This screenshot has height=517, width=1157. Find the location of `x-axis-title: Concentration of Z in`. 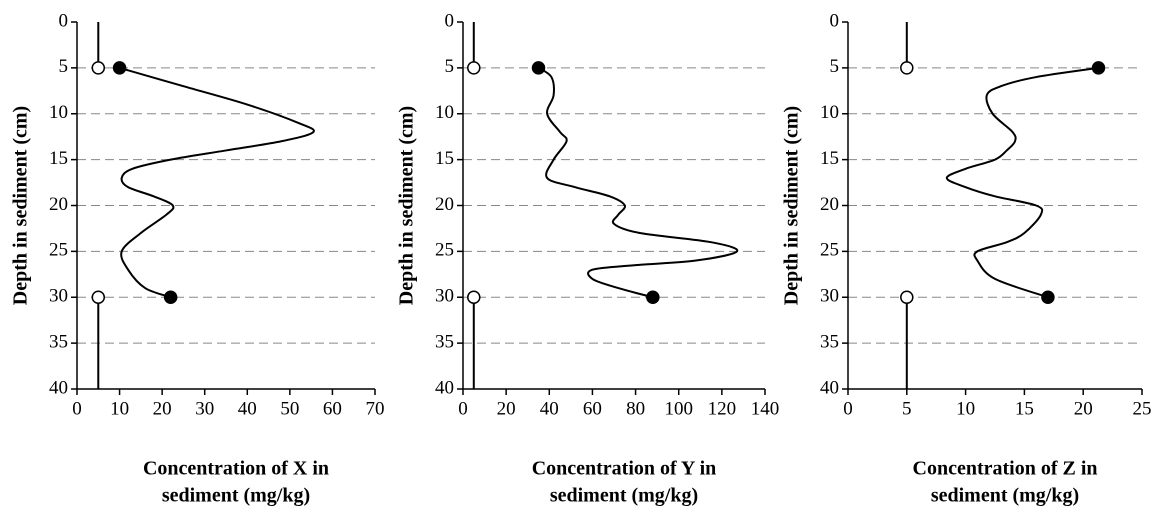

x-axis-title: Concentration of Z in is located at coordinates (1005, 469).